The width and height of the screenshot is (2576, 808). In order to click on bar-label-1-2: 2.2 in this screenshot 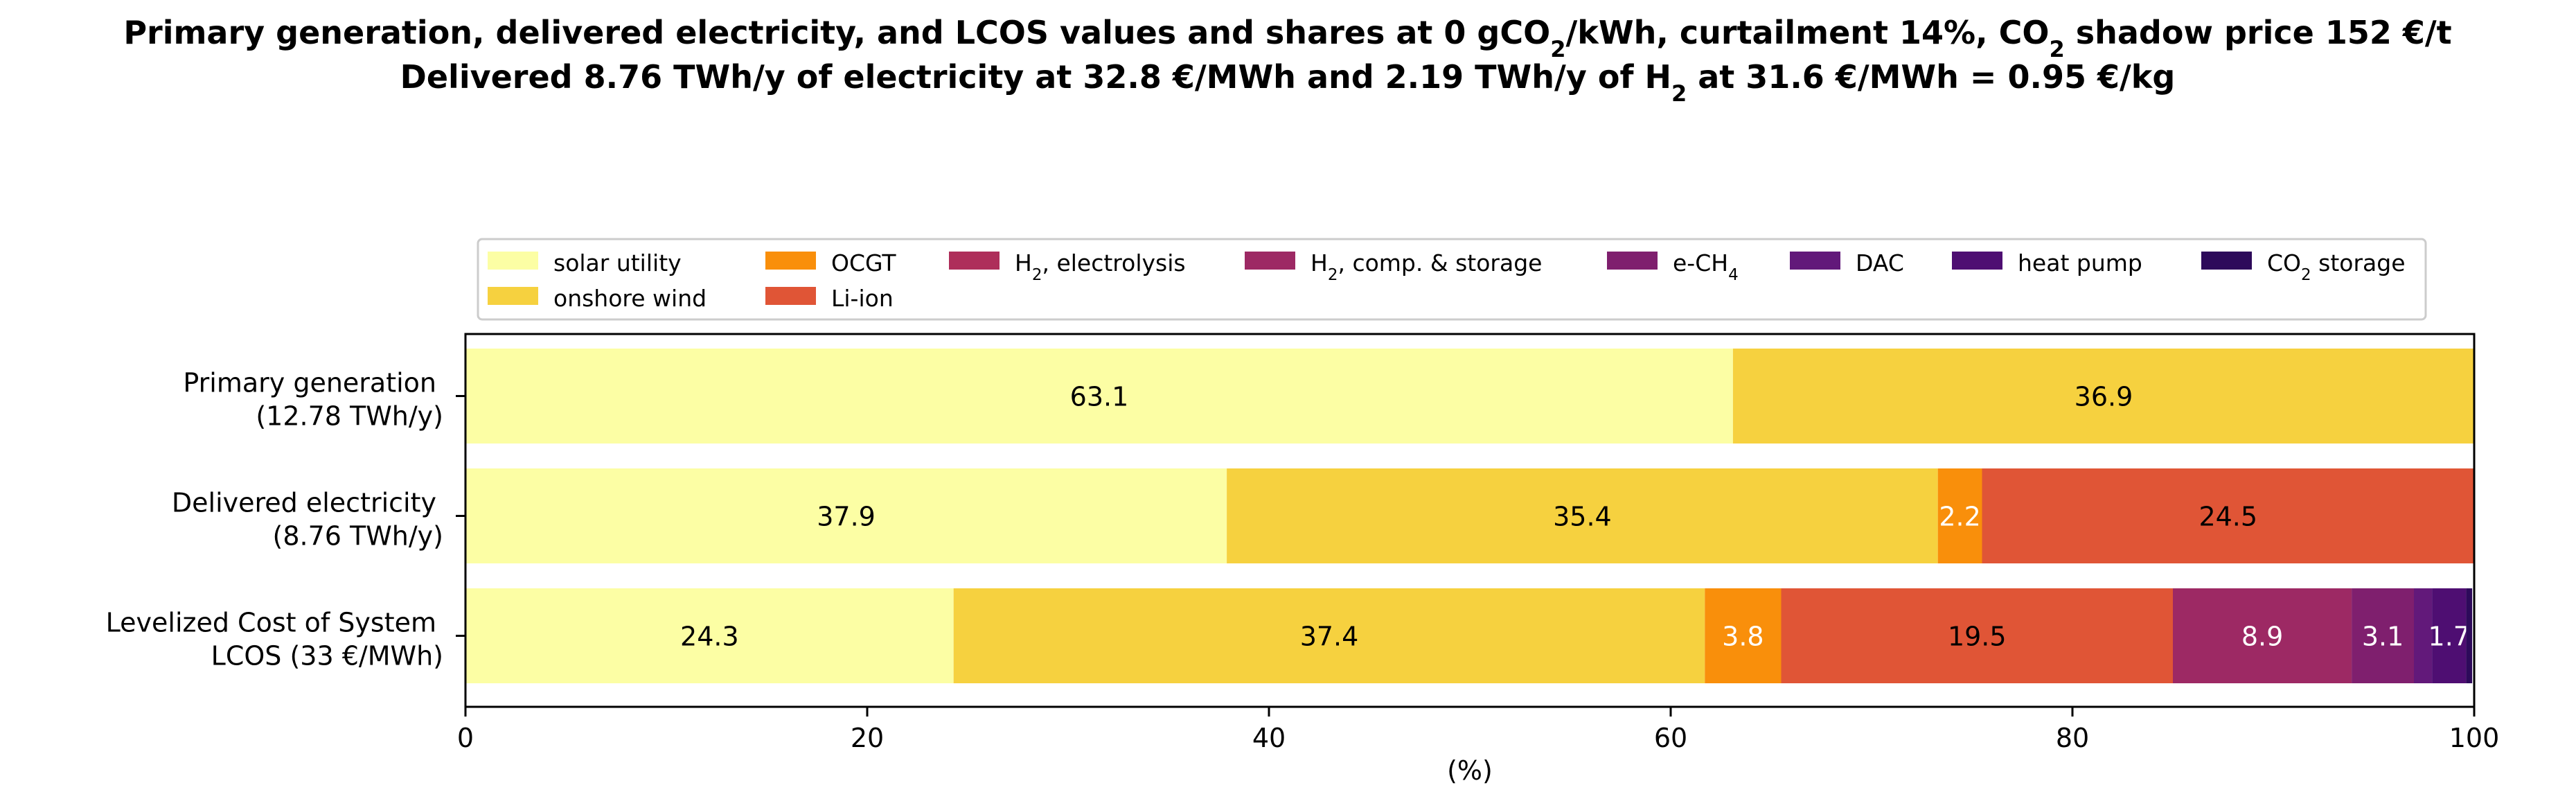, I will do `click(1959, 517)`.